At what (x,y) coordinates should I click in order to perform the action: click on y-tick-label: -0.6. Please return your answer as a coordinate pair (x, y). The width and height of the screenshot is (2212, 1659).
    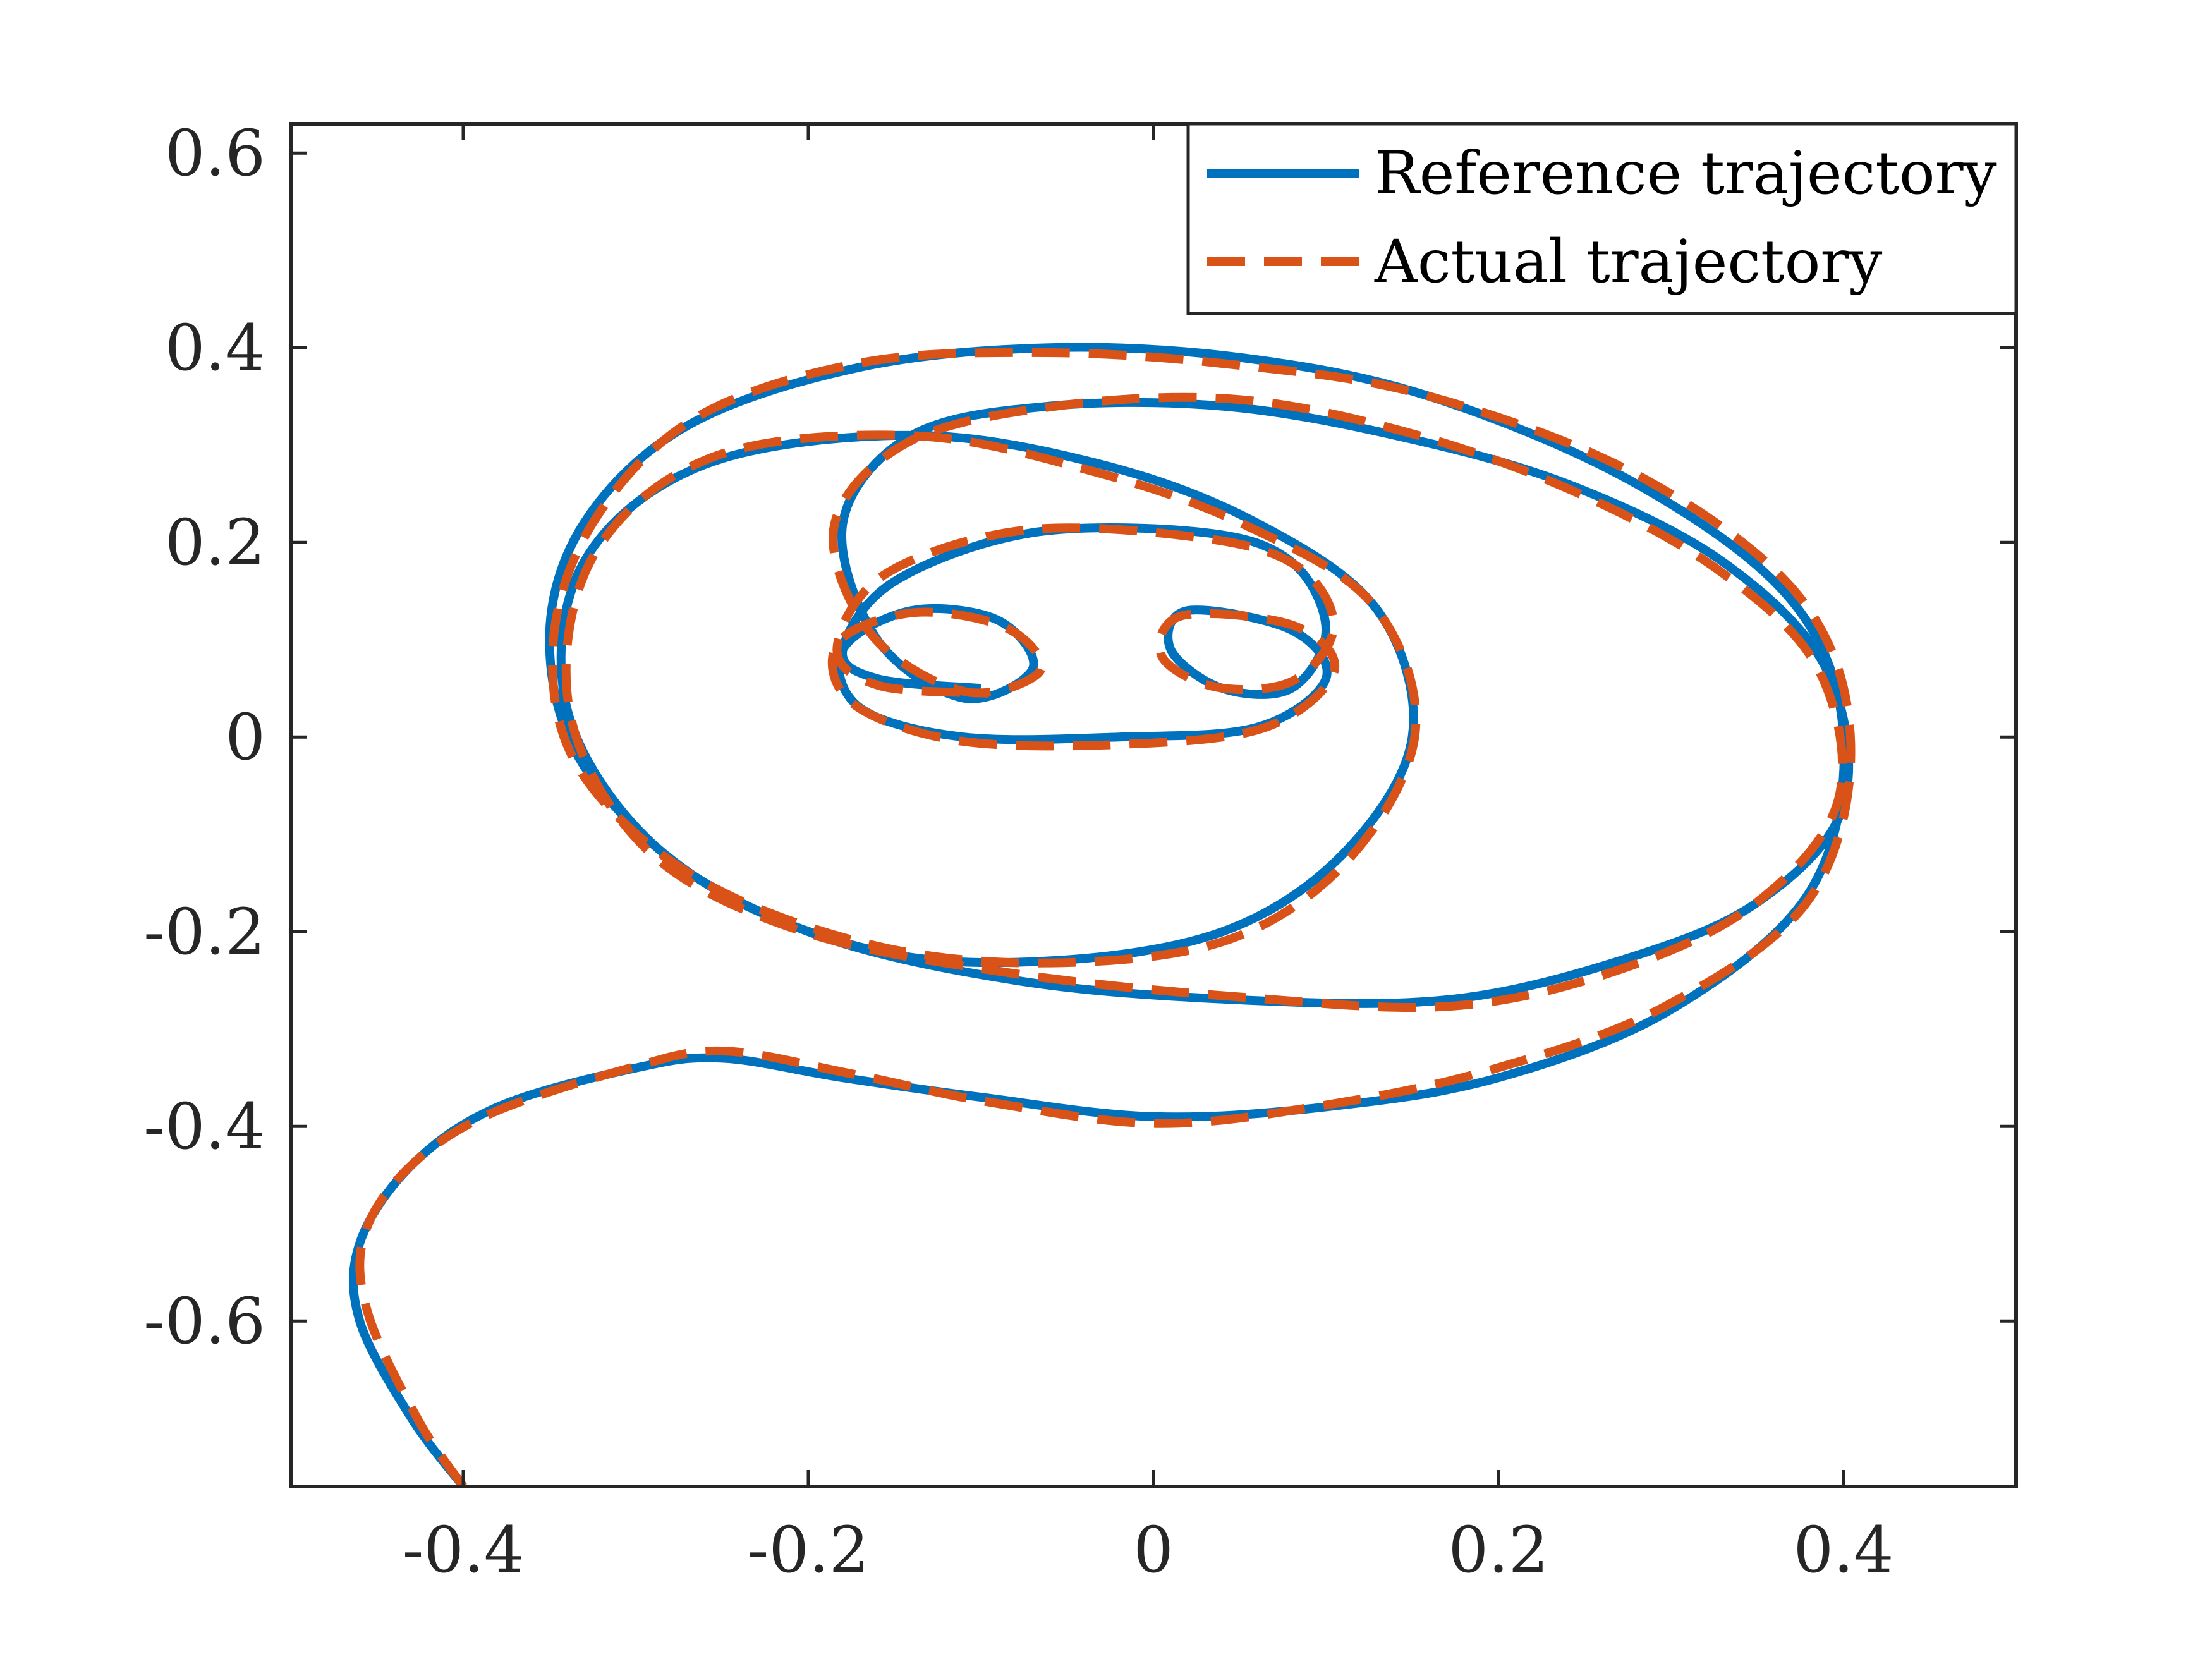
    Looking at the image, I should click on (204, 1321).